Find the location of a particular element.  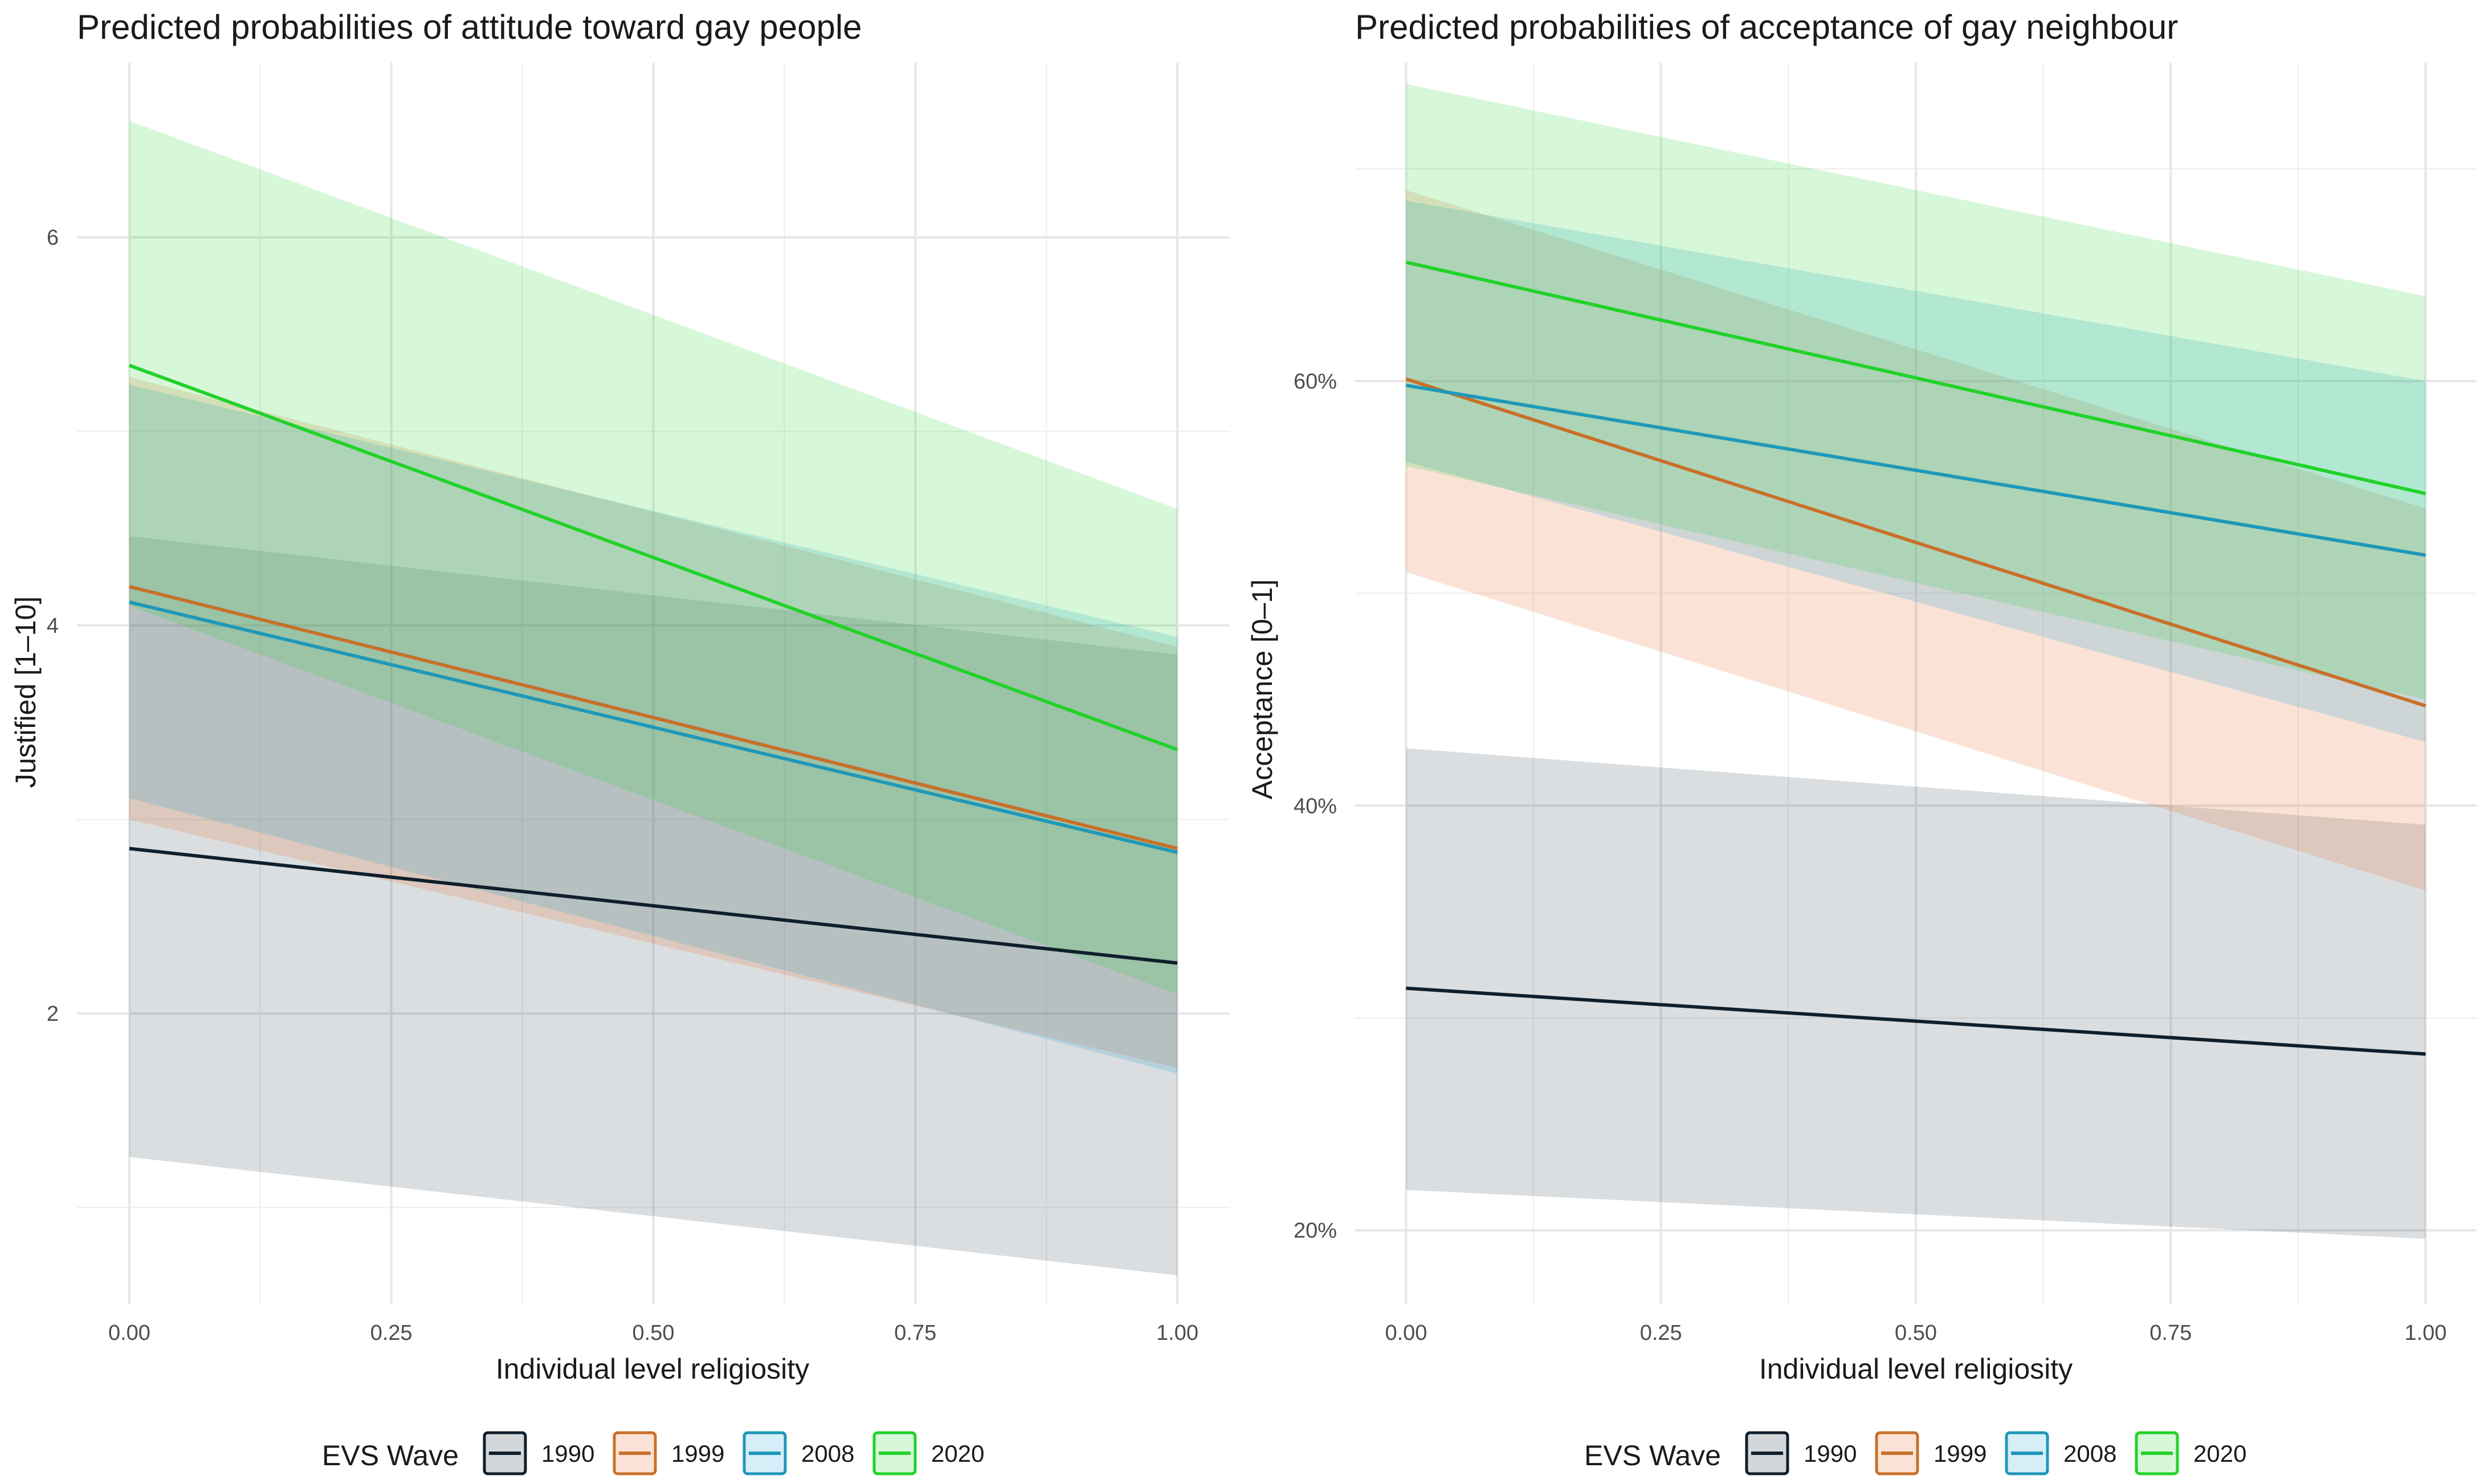

left-x-axis-label: Individual level religiosity is located at coordinates (652, 1369).